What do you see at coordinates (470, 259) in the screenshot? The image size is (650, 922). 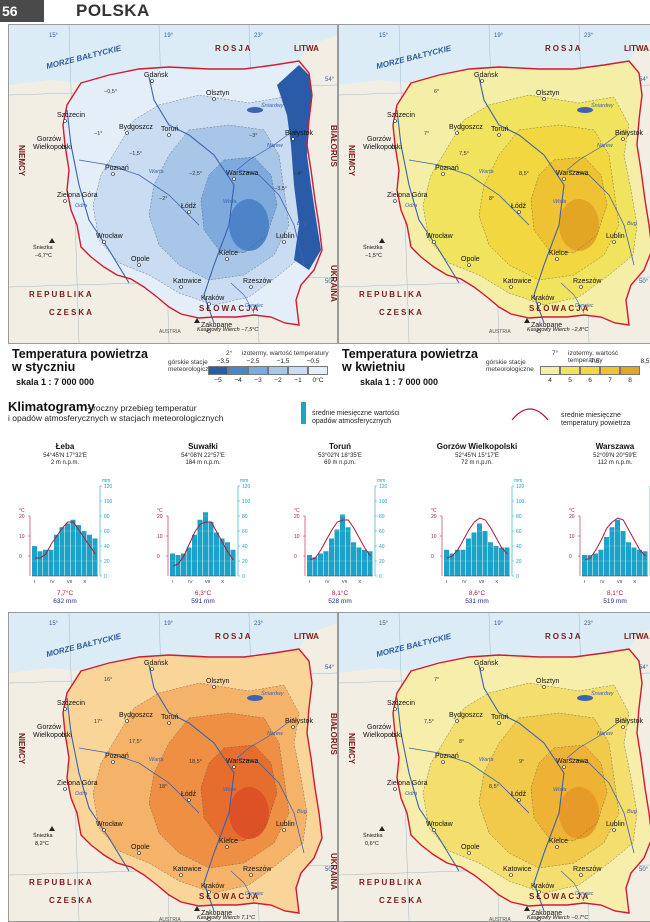 I see `city-label: Opole` at bounding box center [470, 259].